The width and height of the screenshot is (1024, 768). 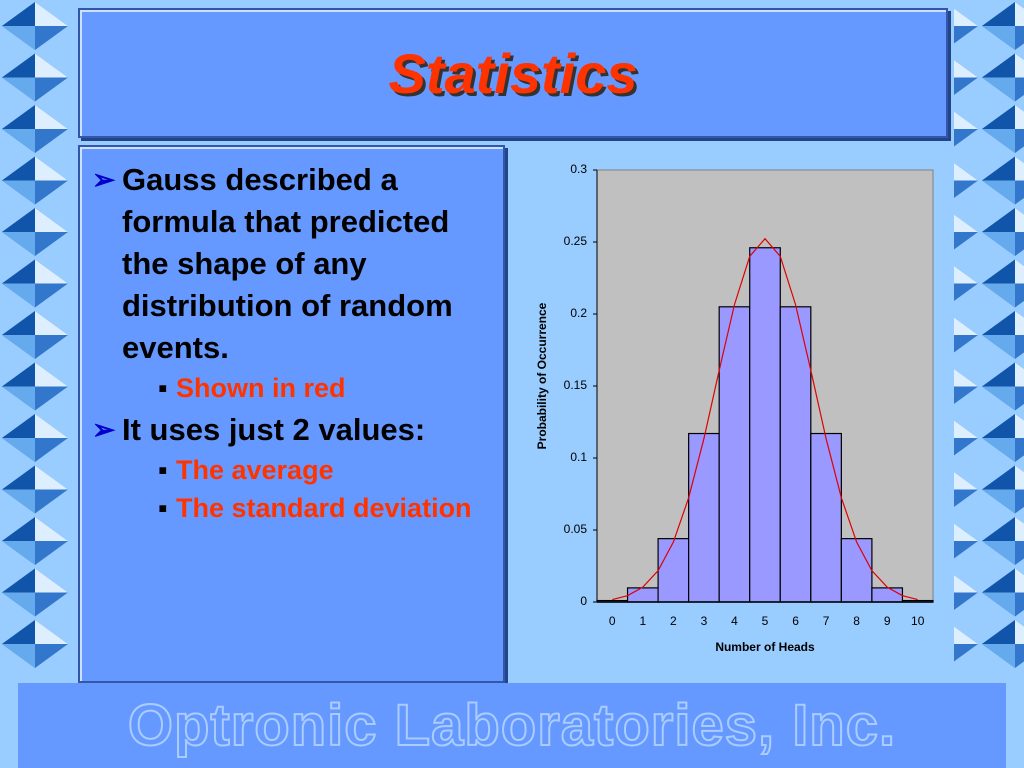 I want to click on footer: Optronic Laboratories, Inc., so click(x=512, y=725).